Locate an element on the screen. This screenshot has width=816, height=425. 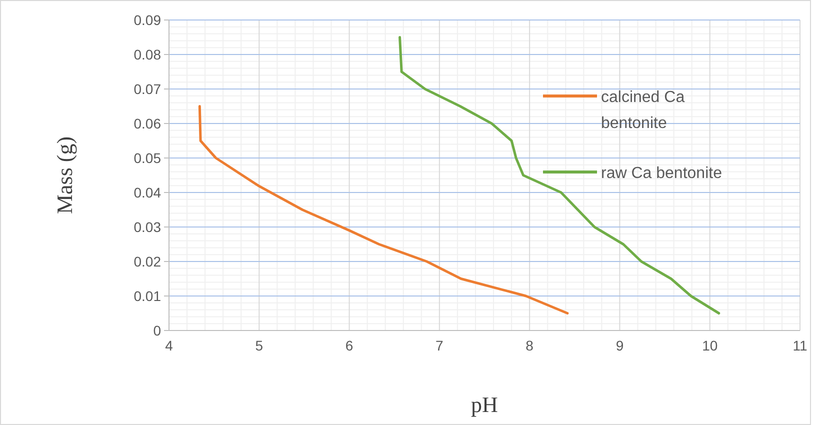
x-tick-label: 10 is located at coordinates (710, 346).